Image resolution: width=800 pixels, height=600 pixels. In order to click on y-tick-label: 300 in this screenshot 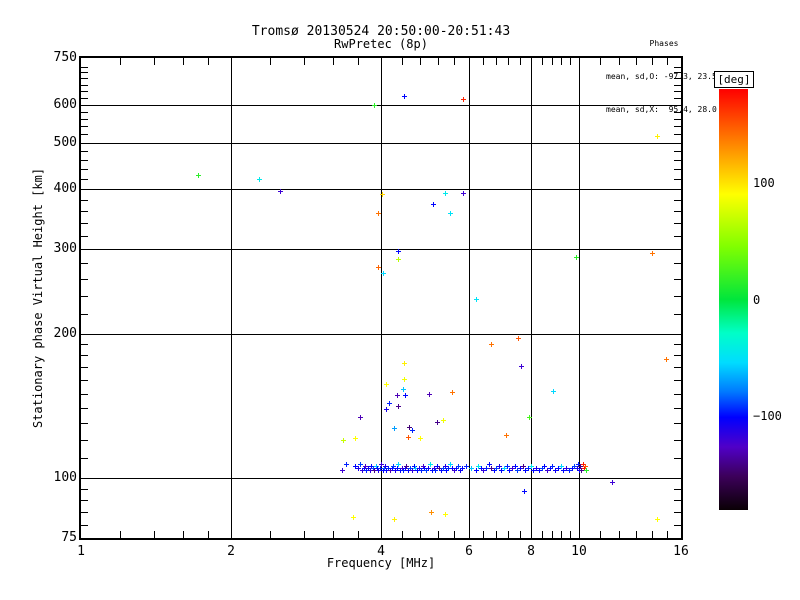, I will do `click(65, 248)`.